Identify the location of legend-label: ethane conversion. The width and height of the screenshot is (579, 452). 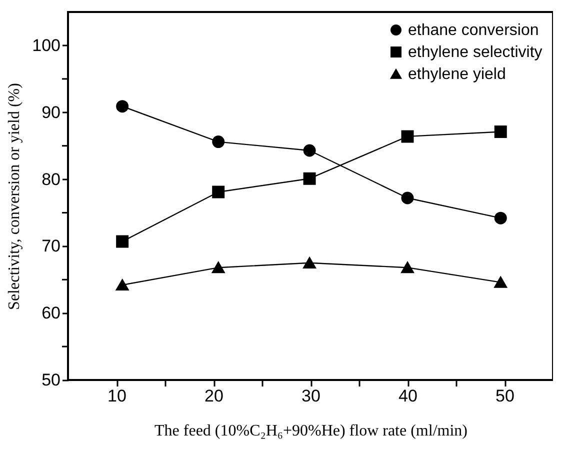
(473, 30).